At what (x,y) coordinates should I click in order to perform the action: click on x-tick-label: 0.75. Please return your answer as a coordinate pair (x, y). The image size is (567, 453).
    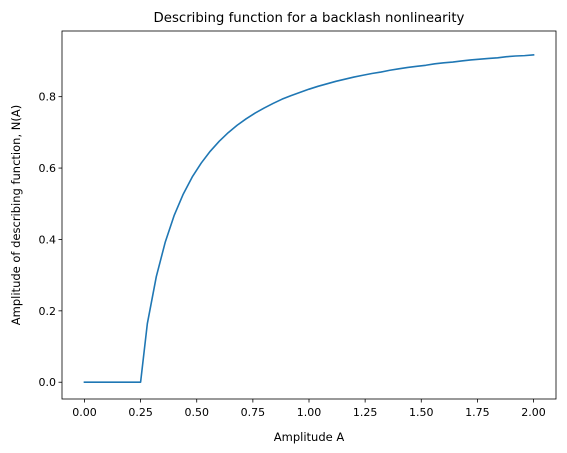
    Looking at the image, I should click on (253, 412).